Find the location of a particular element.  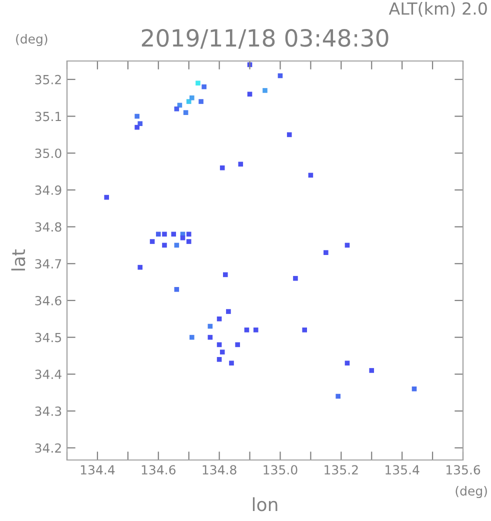

y-tick-label: 34.8 is located at coordinates (48, 227).